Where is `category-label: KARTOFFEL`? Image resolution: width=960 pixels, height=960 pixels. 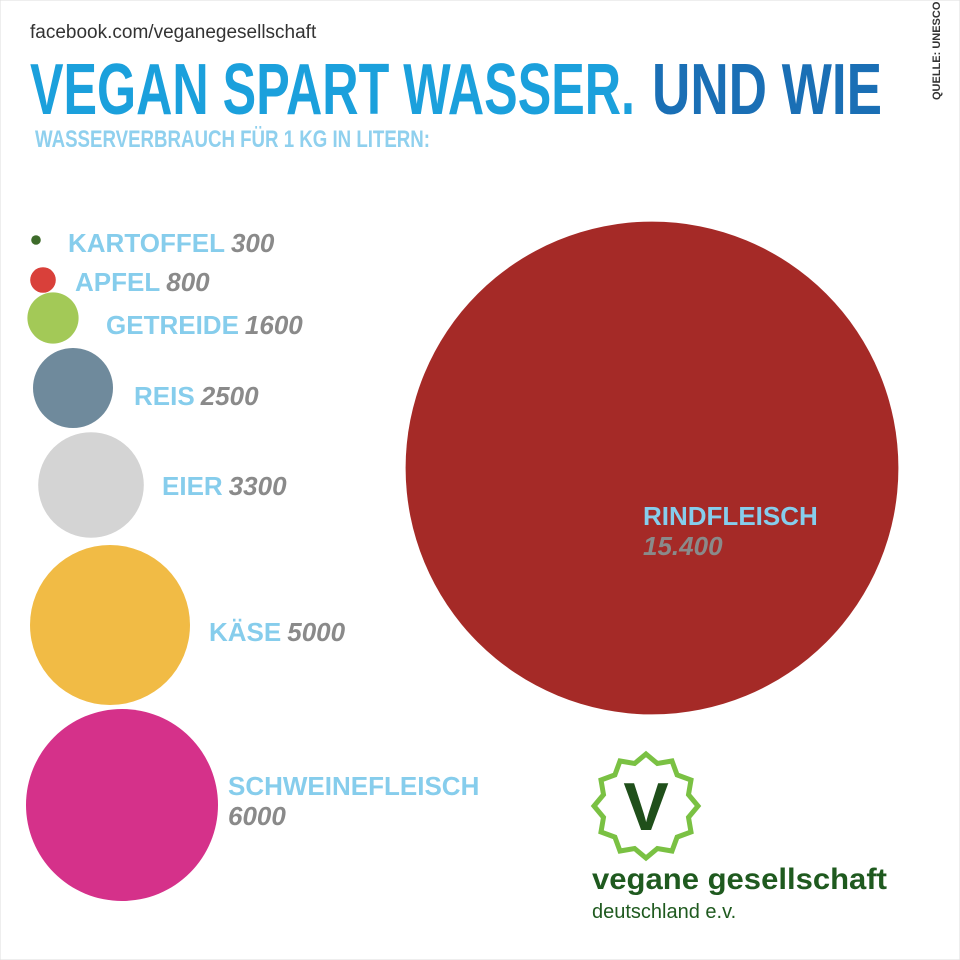 category-label: KARTOFFEL is located at coordinates (146, 243).